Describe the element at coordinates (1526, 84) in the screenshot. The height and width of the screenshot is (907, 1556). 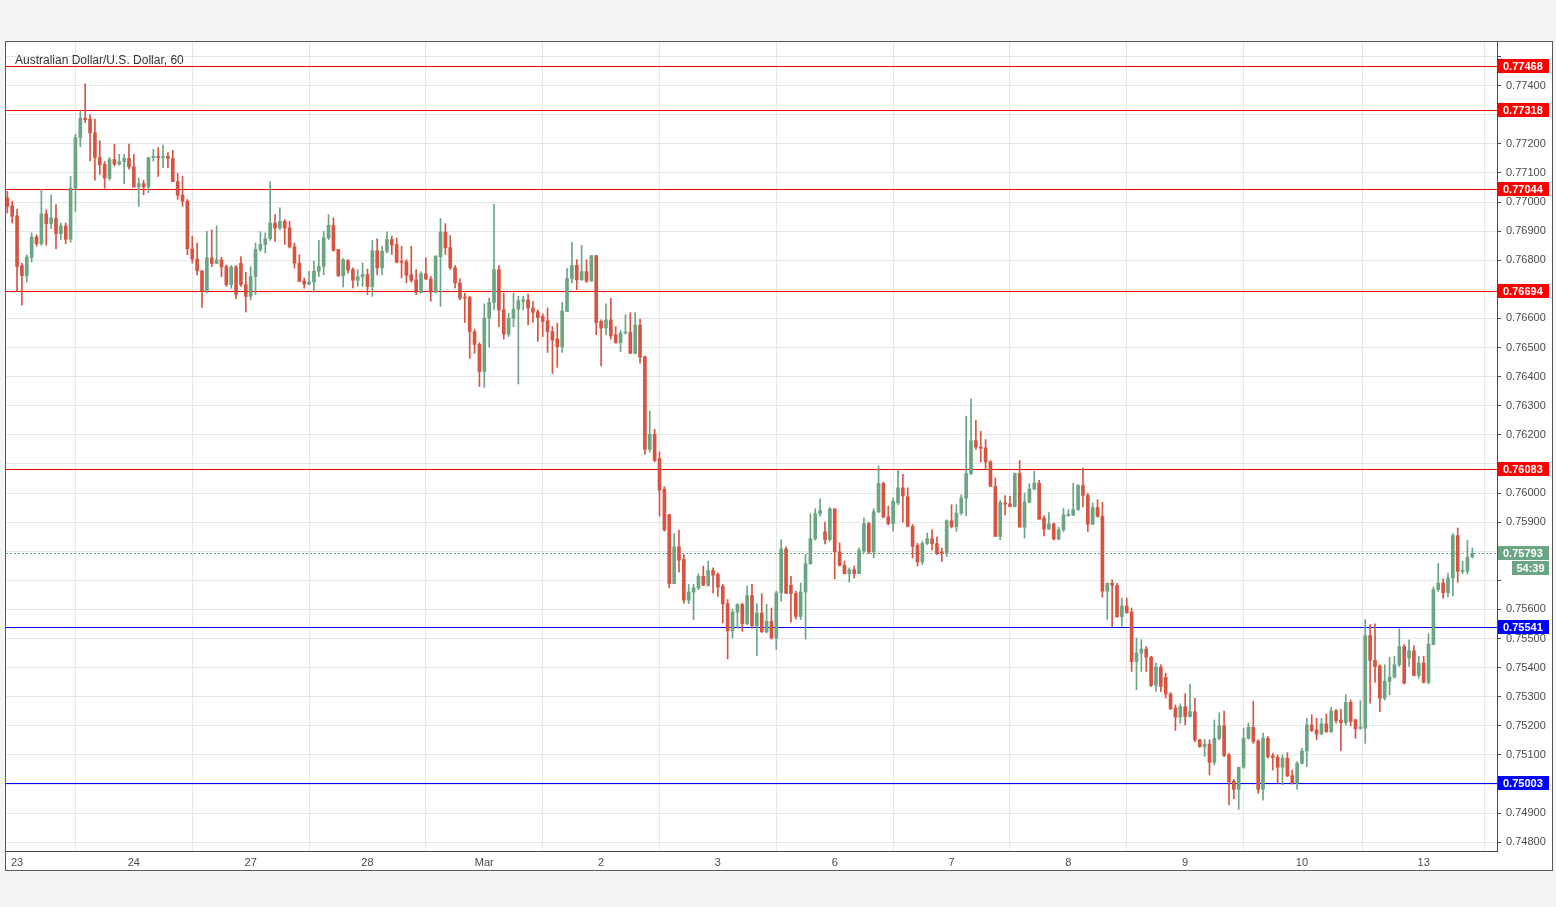
I see `y-tick-label: 0.77400` at that location.